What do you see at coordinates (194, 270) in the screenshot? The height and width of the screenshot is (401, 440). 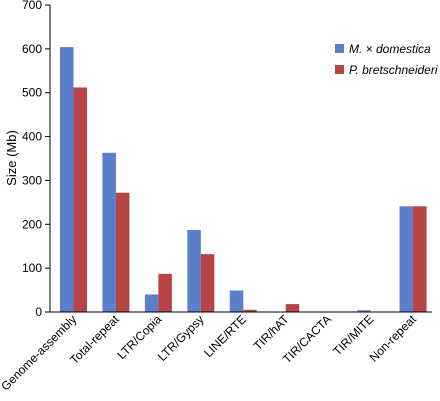 I see `bar-series1-ltr-gypsy` at bounding box center [194, 270].